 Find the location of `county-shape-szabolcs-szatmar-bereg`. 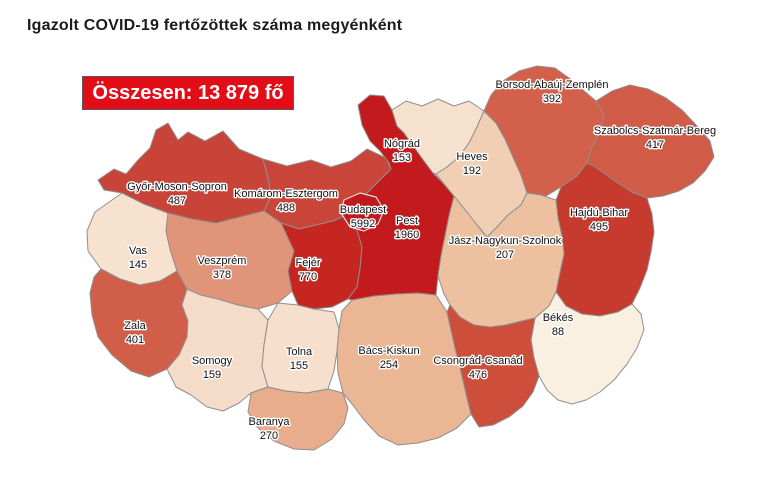

county-shape-szabolcs-szatmar-bereg is located at coordinates (650, 141).